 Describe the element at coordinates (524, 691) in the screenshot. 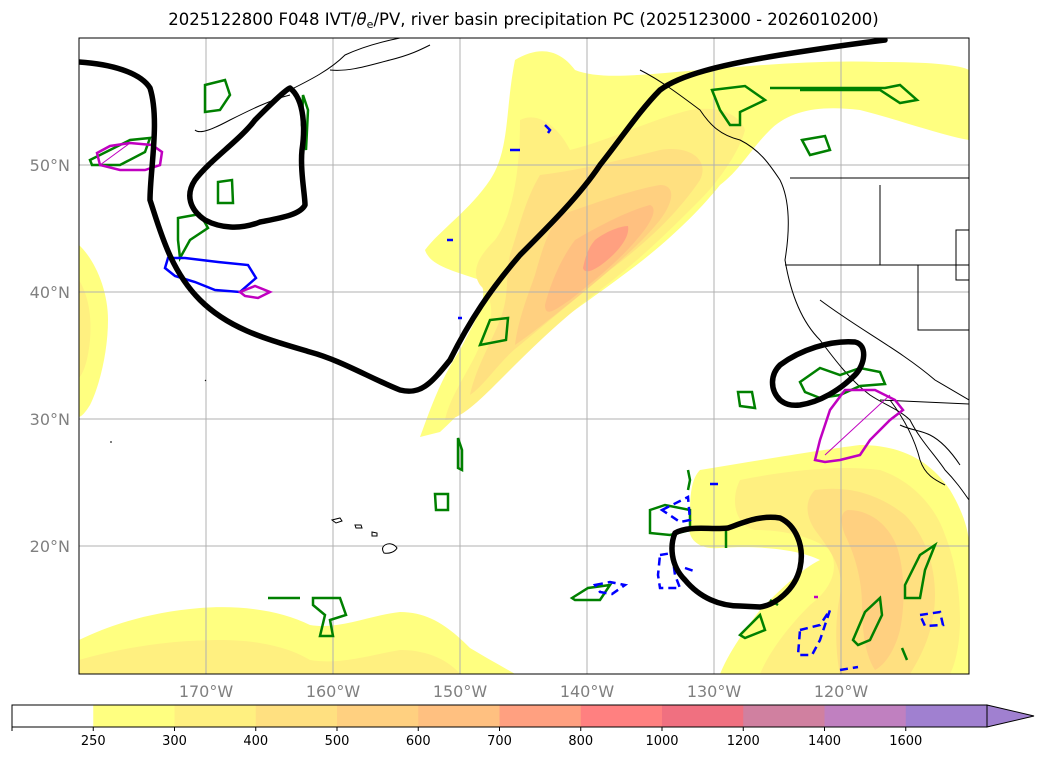

I see `longitude-labels: 170°W 160°W 150°W 140°W 130°W 120°W` at that location.